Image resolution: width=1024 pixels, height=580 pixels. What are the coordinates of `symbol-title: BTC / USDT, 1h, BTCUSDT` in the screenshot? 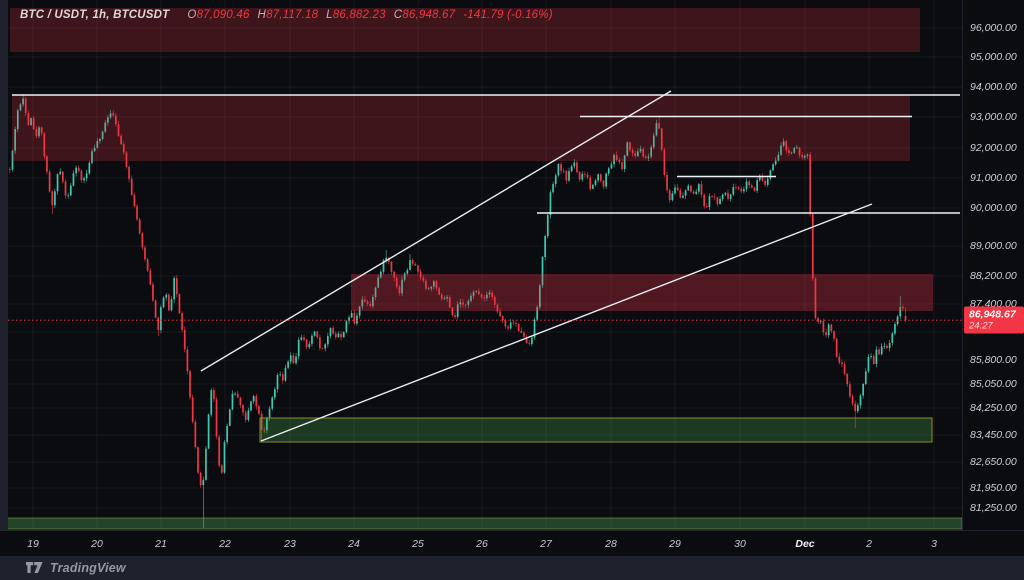 It's located at (95, 15).